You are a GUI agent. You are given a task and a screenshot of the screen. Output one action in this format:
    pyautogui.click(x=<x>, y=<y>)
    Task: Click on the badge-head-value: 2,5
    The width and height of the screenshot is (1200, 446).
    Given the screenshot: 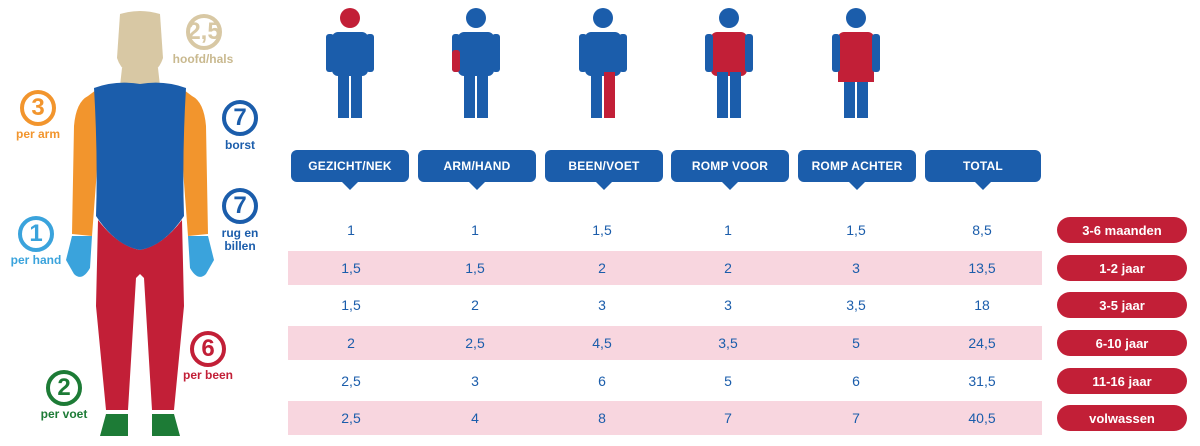 What is the action you would take?
    pyautogui.click(x=204, y=32)
    